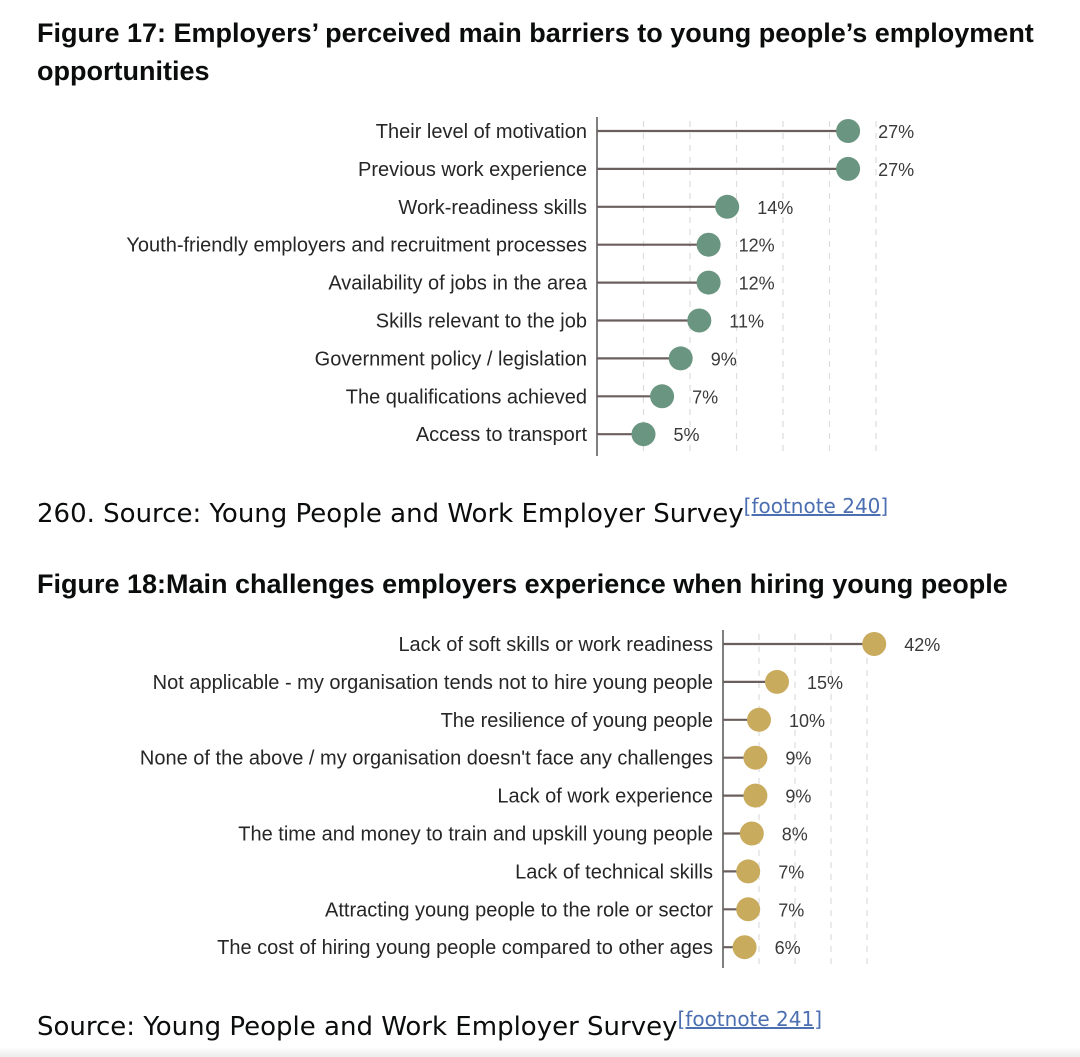  What do you see at coordinates (825, 683) in the screenshot?
I see `value-label: 15%` at bounding box center [825, 683].